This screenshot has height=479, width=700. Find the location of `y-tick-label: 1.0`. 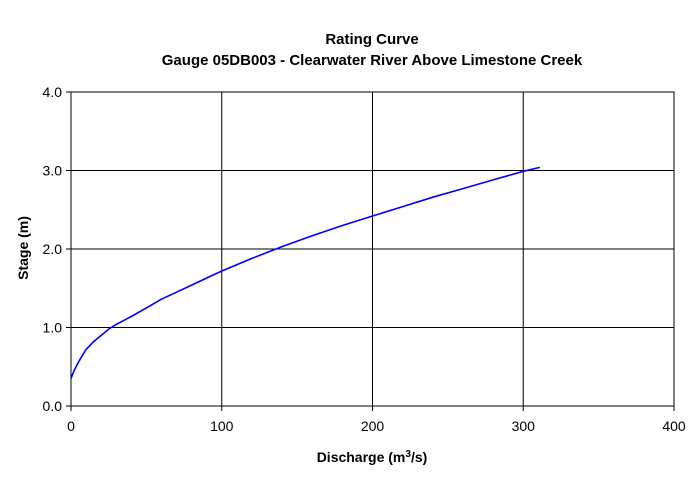

y-tick-label: 1.0 is located at coordinates (53, 328).